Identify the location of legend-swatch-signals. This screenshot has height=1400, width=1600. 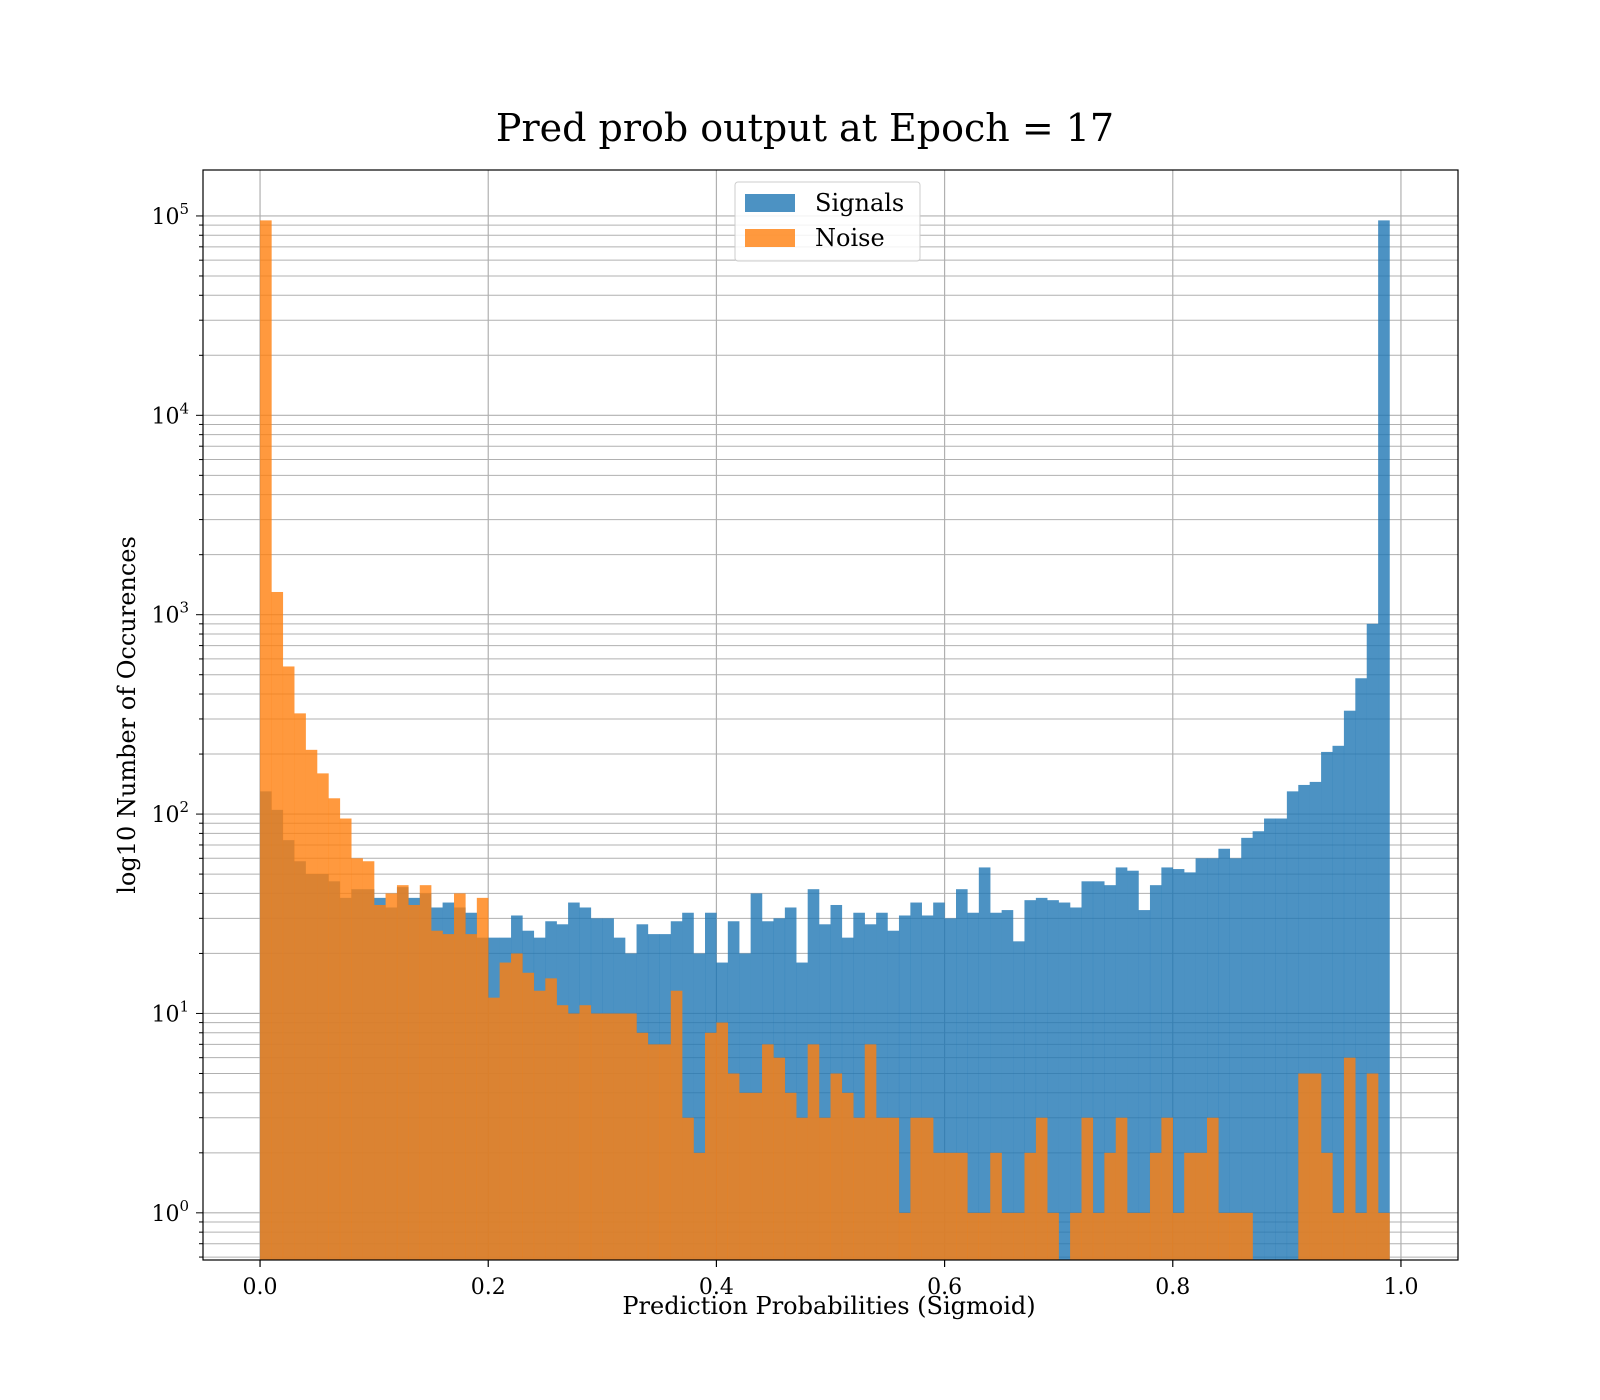
(770, 203).